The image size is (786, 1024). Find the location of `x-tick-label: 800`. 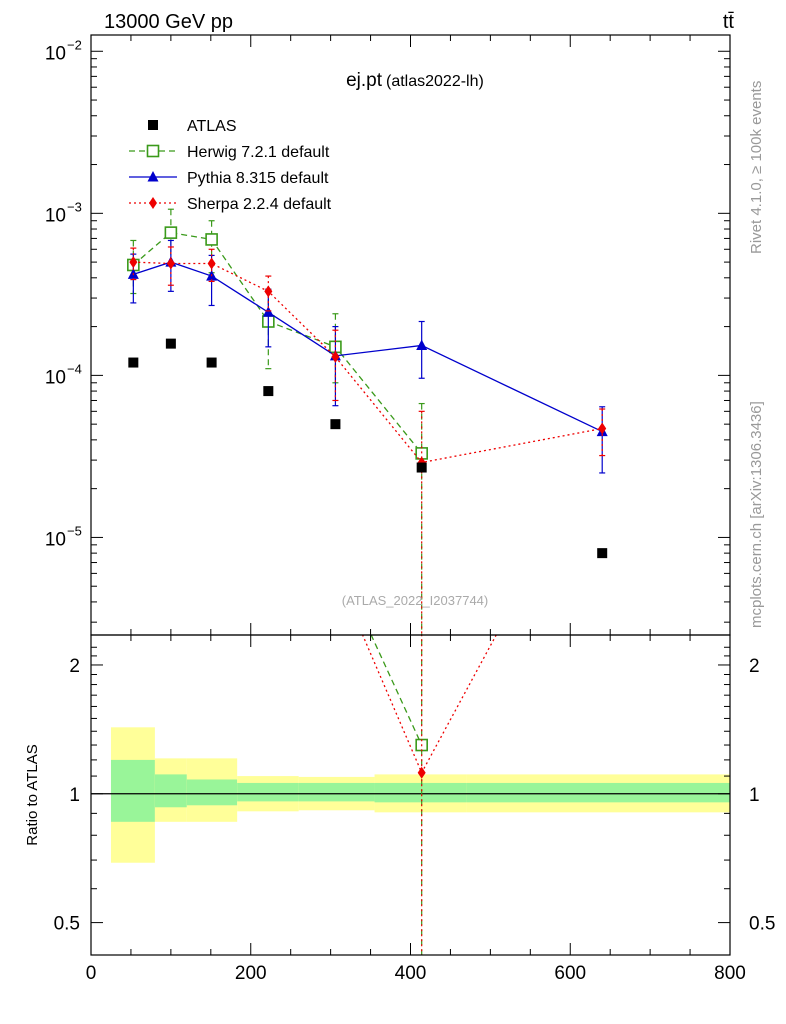

x-tick-label: 800 is located at coordinates (730, 973).